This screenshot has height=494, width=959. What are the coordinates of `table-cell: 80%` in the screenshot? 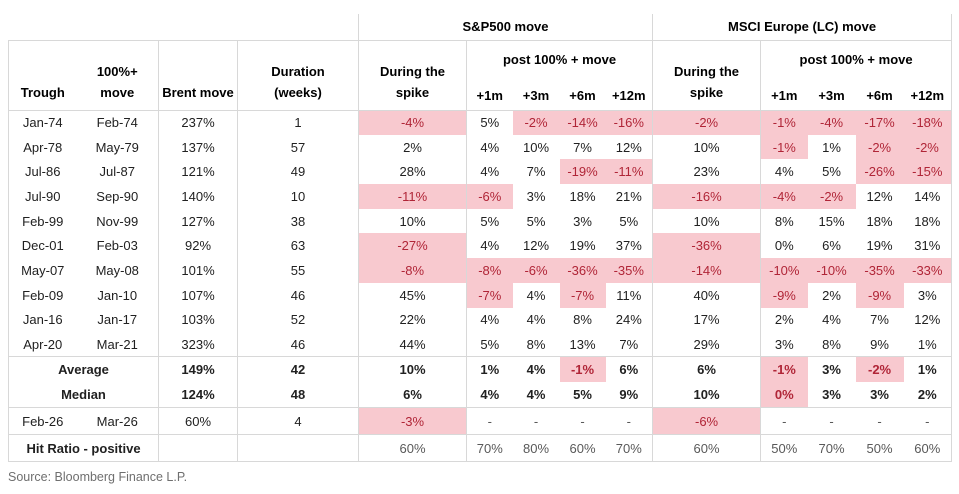 It's located at (536, 448).